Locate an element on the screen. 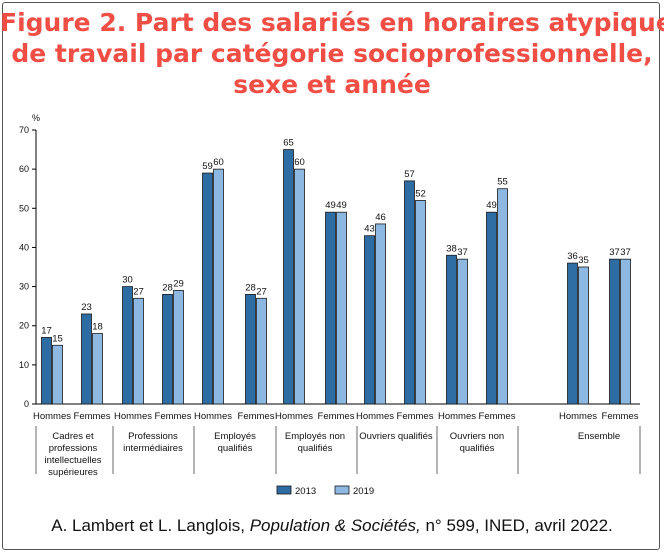 This screenshot has height=554, width=664. value-label-2019: 52 is located at coordinates (420, 193).